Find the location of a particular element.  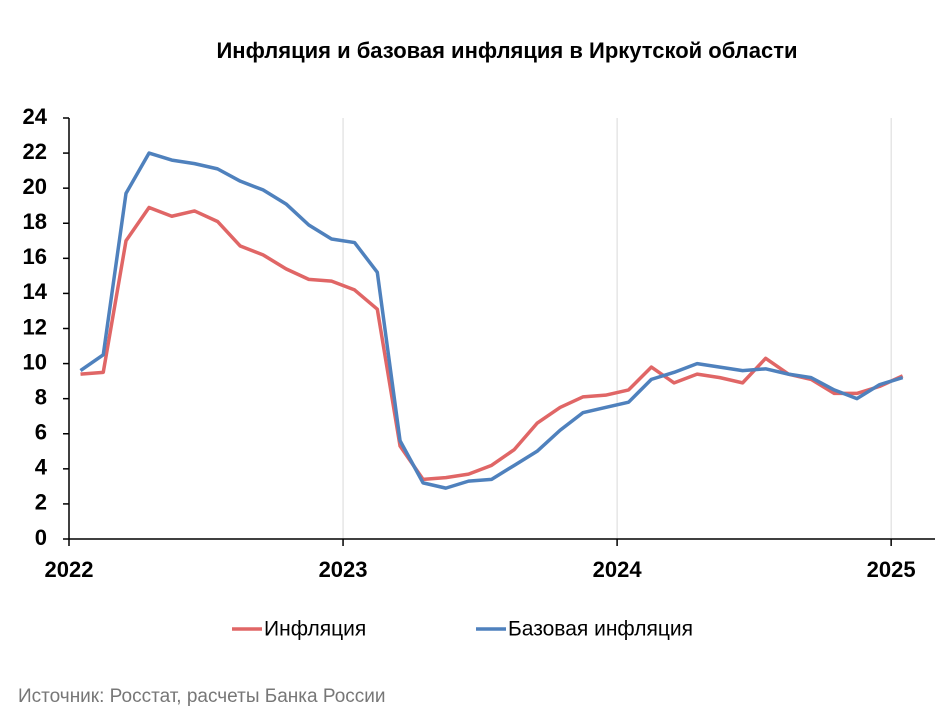

y-tick-label: 10 is located at coordinates (35, 361).